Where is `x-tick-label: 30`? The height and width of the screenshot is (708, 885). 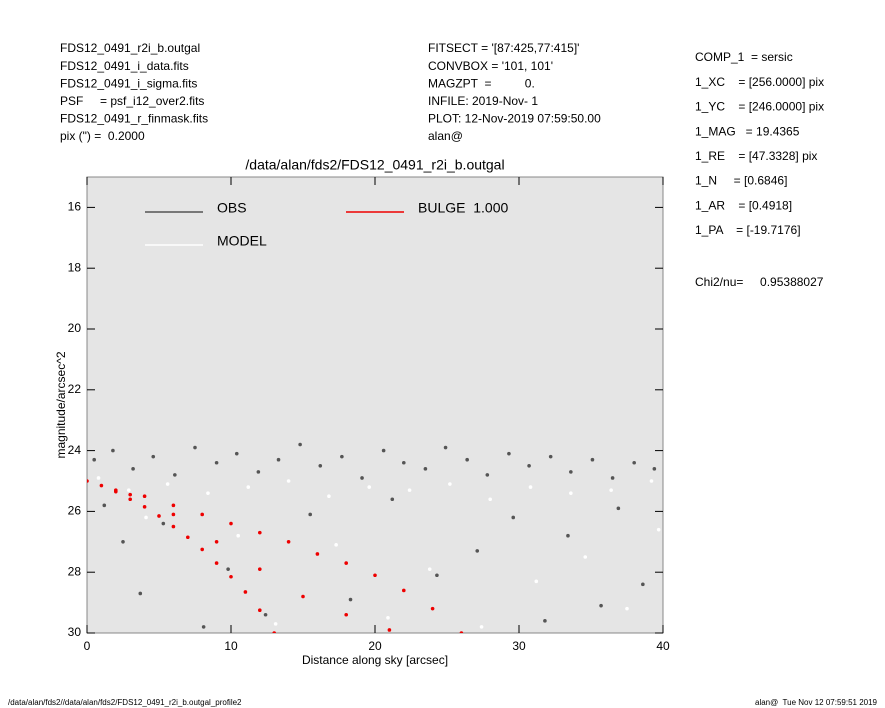 x-tick-label: 30 is located at coordinates (519, 646).